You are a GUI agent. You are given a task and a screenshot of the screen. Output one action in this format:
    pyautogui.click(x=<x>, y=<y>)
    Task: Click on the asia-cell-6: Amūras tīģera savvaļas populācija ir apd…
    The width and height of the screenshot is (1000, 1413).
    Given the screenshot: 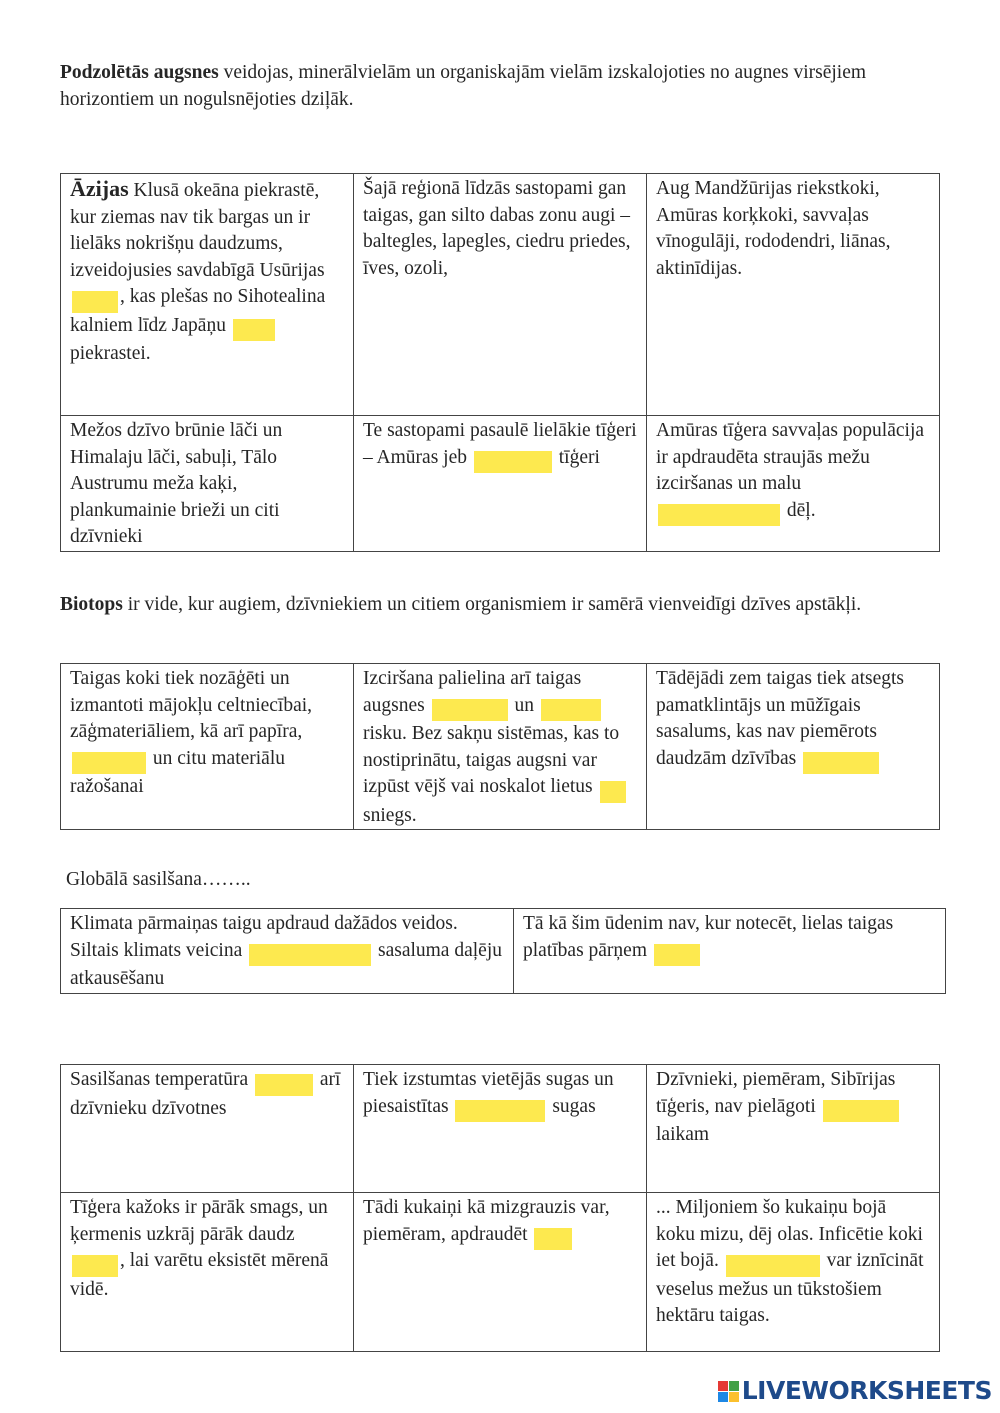 What is the action you would take?
    pyautogui.click(x=793, y=483)
    